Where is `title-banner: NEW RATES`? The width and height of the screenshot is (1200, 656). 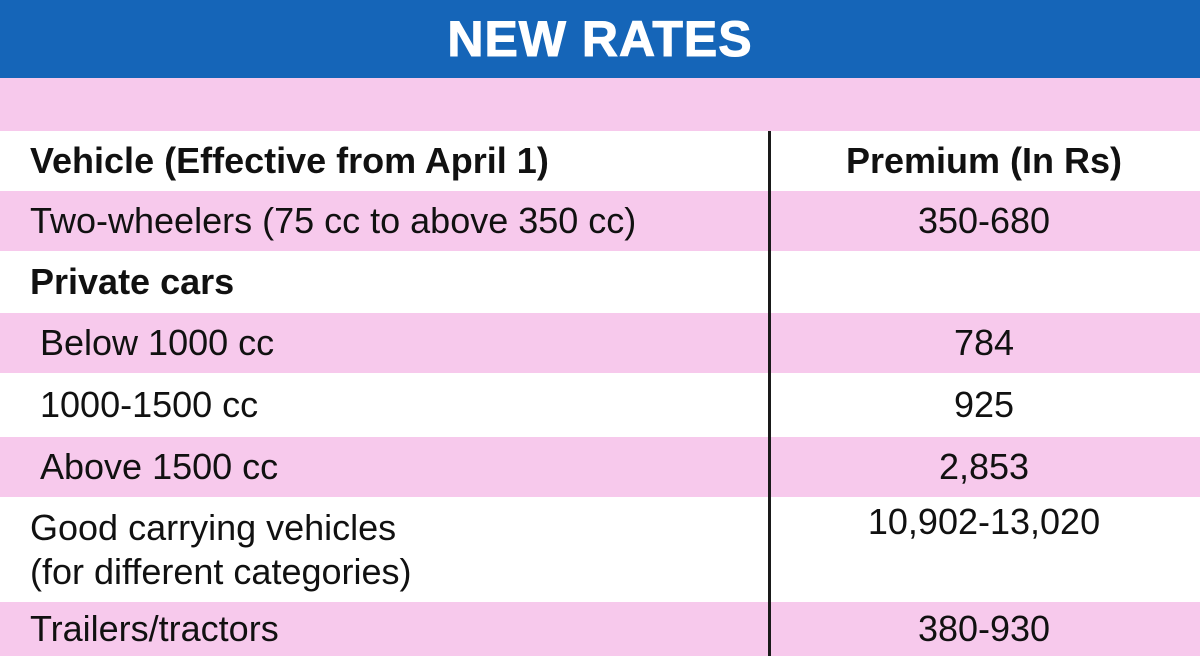 title-banner: NEW RATES is located at coordinates (600, 39).